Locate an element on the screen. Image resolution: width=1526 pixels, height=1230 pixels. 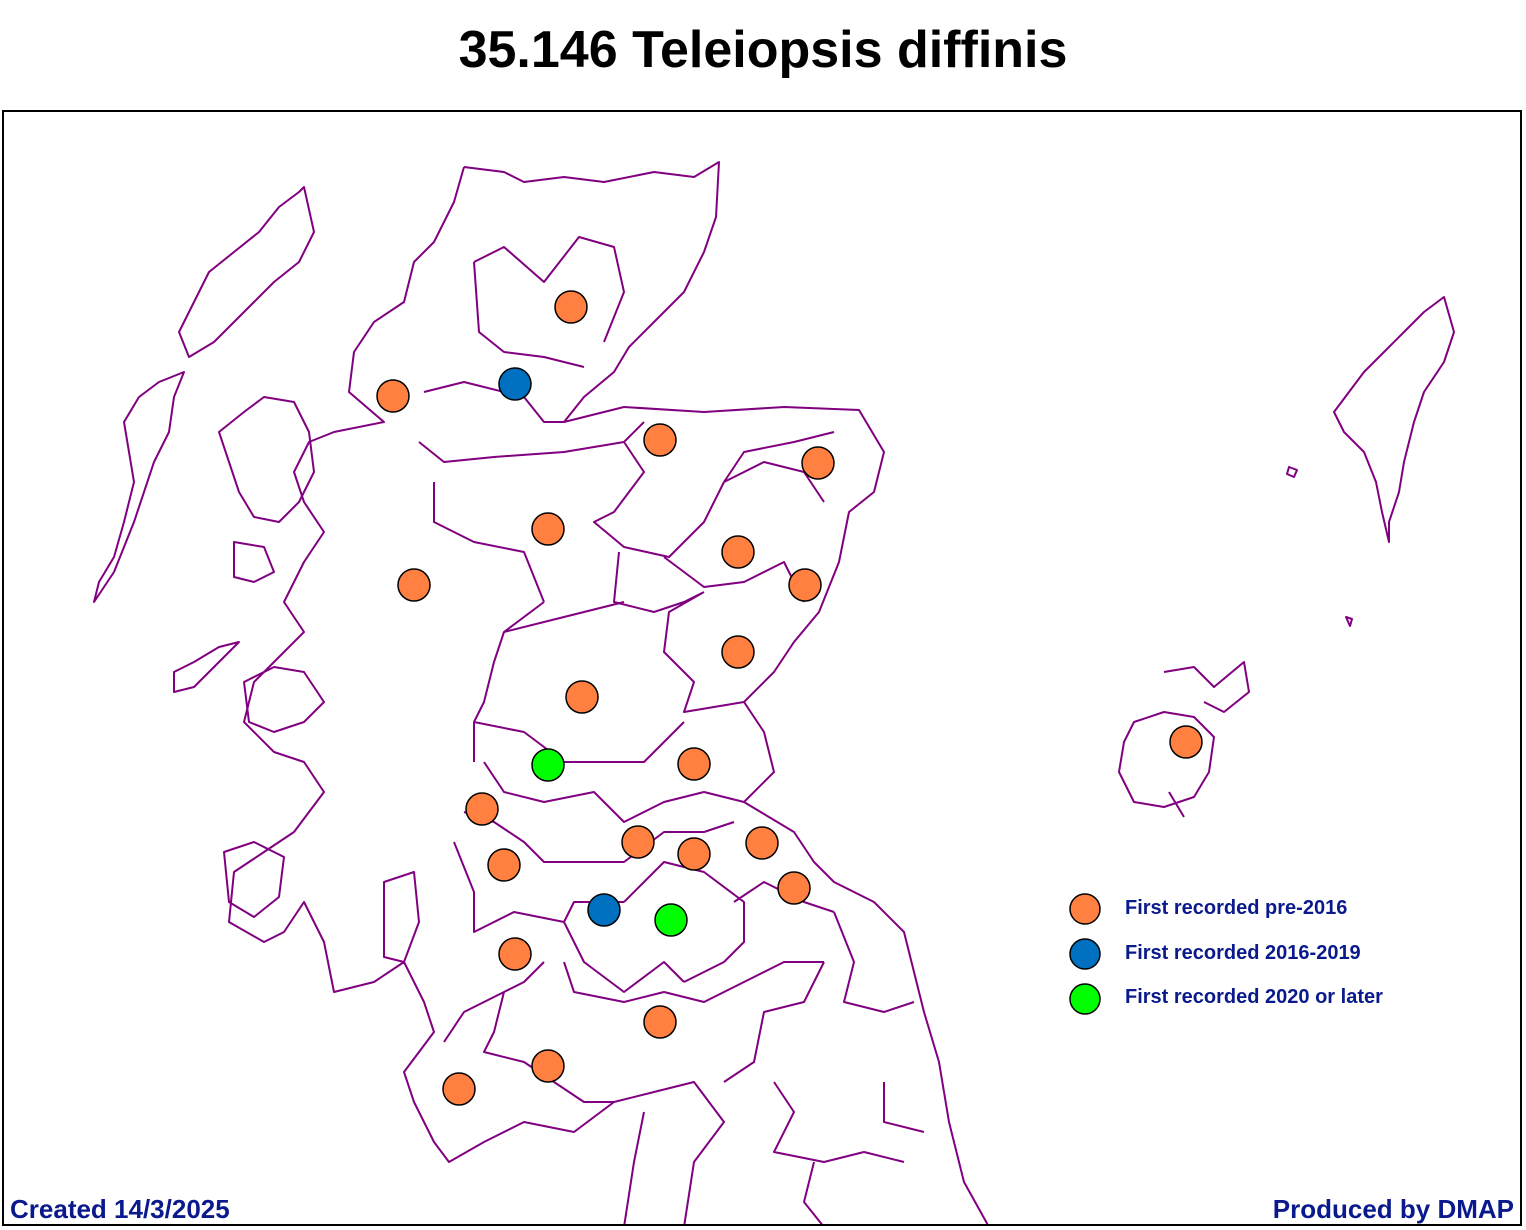
skye is located at coordinates (244, 544).